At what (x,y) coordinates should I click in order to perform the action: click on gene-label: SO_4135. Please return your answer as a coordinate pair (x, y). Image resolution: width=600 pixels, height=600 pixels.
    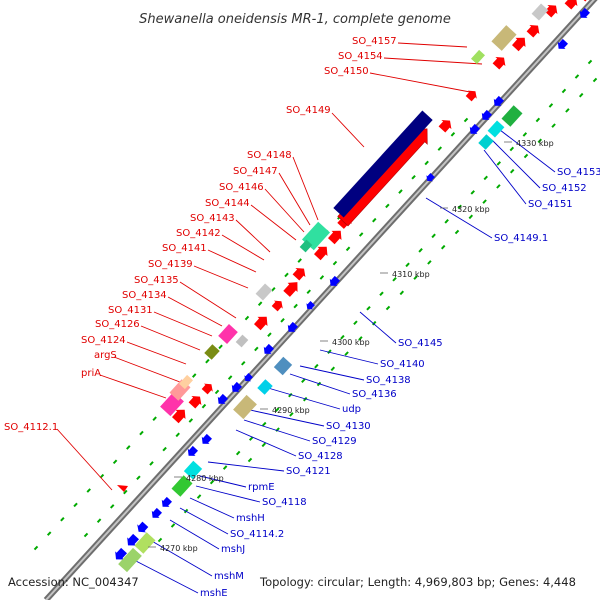
    Looking at the image, I should click on (156, 280).